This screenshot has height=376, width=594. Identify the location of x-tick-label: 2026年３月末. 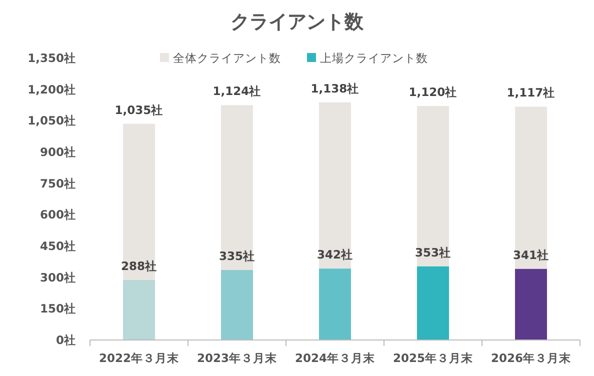
(531, 358).